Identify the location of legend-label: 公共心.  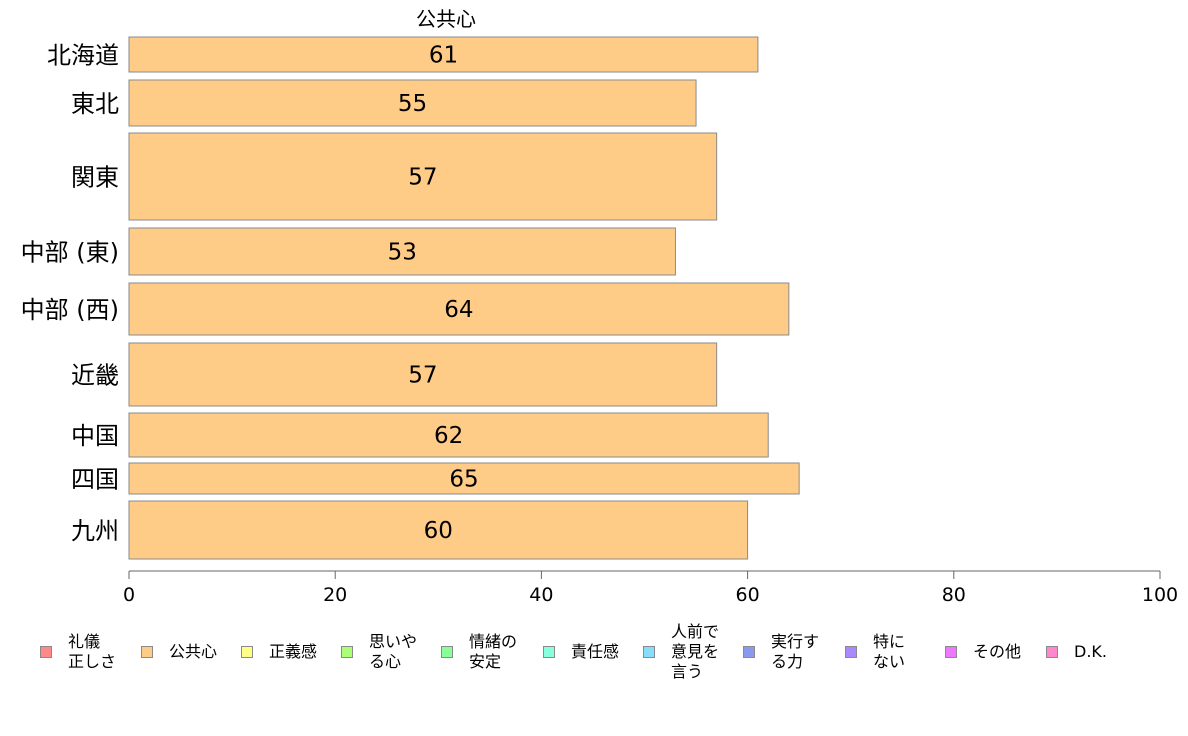
(193, 651).